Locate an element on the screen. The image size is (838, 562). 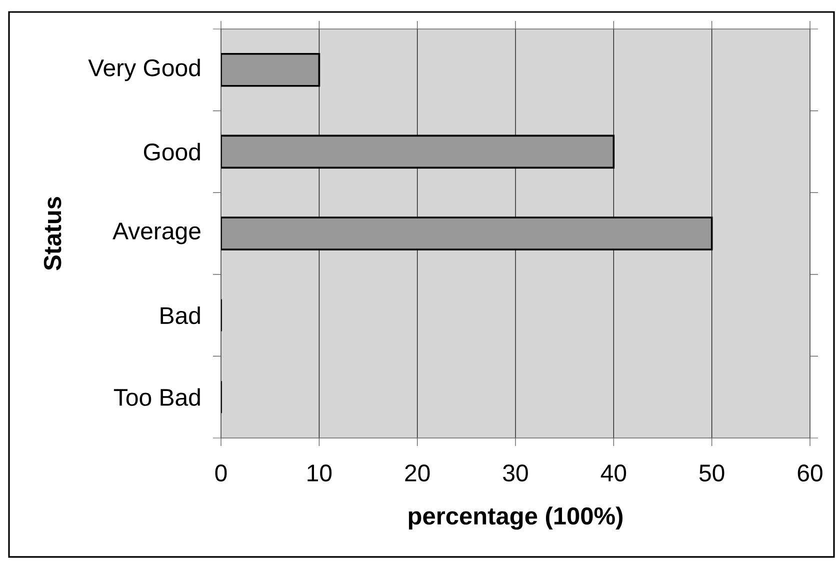
y-tick-label: Too Bad is located at coordinates (157, 397).